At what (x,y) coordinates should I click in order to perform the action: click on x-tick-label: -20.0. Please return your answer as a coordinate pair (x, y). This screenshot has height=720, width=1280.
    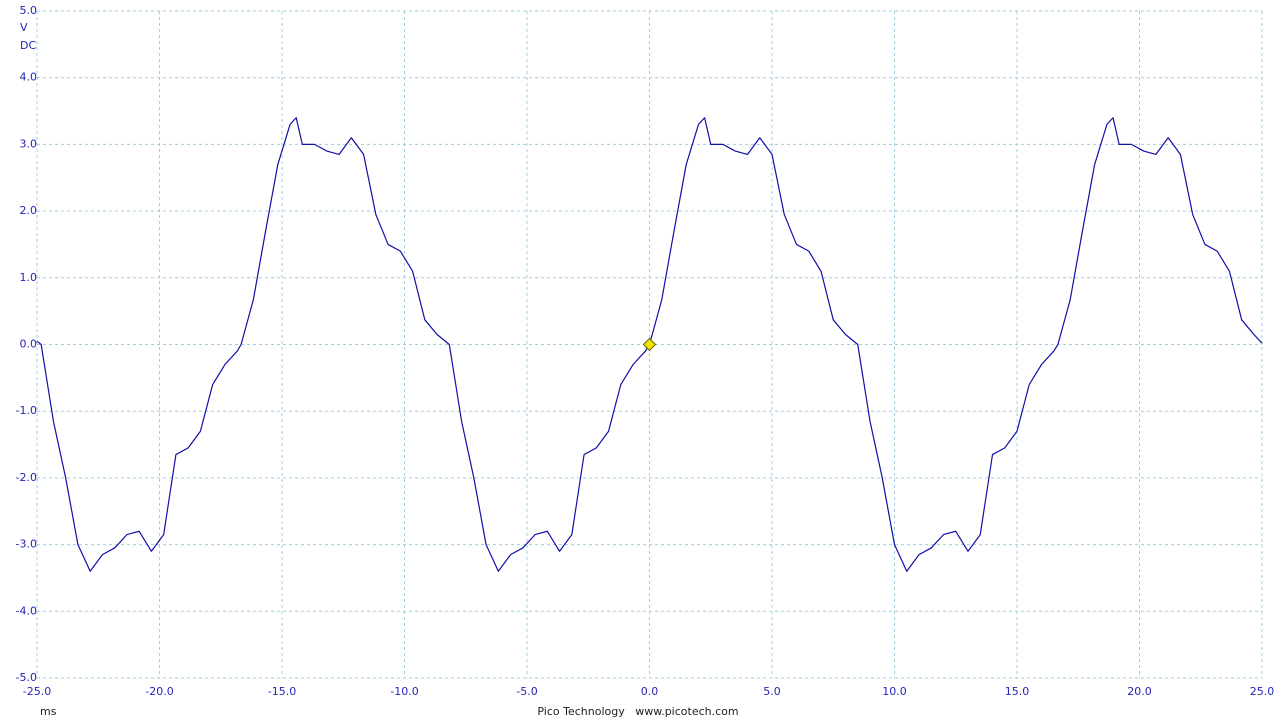
    Looking at the image, I should click on (159, 691).